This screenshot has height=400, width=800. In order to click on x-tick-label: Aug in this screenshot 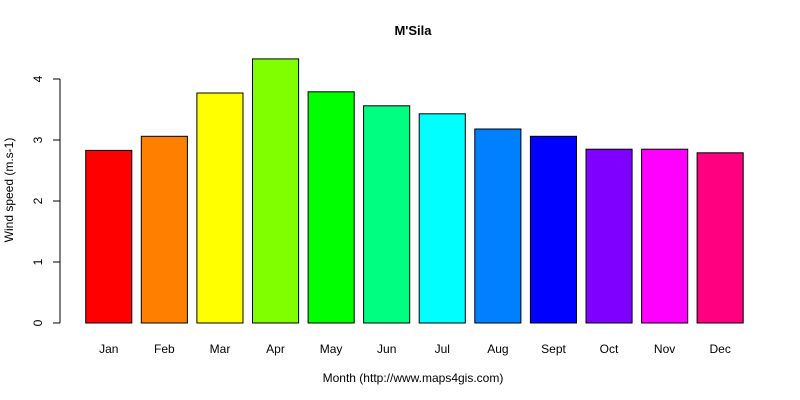, I will do `click(497, 349)`.